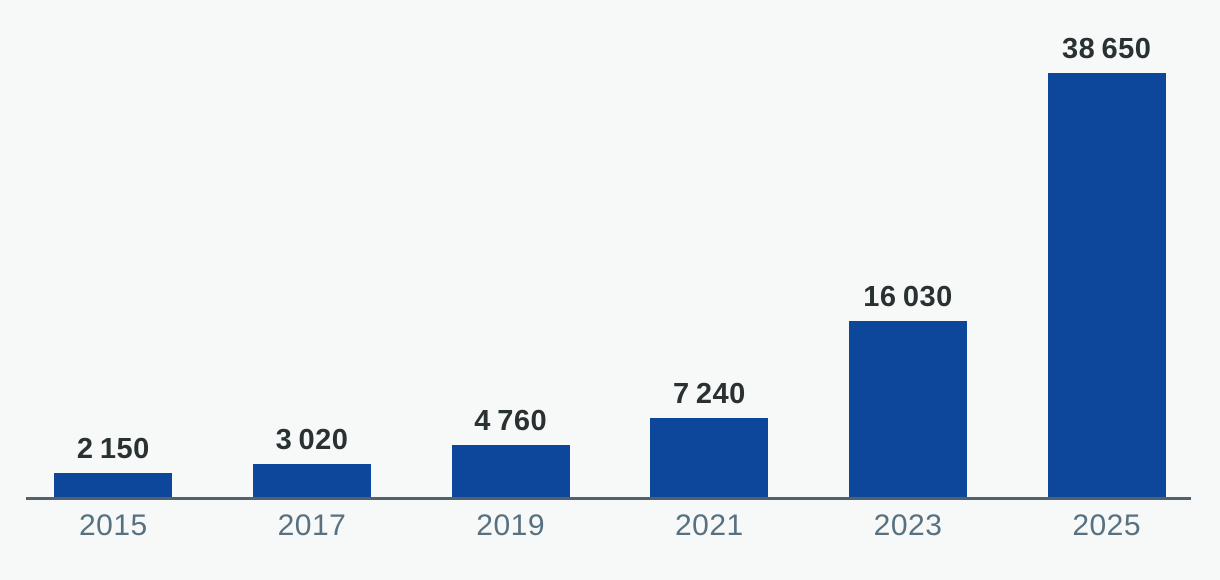 Image resolution: width=1220 pixels, height=580 pixels. I want to click on bar-2025, so click(1106, 285).